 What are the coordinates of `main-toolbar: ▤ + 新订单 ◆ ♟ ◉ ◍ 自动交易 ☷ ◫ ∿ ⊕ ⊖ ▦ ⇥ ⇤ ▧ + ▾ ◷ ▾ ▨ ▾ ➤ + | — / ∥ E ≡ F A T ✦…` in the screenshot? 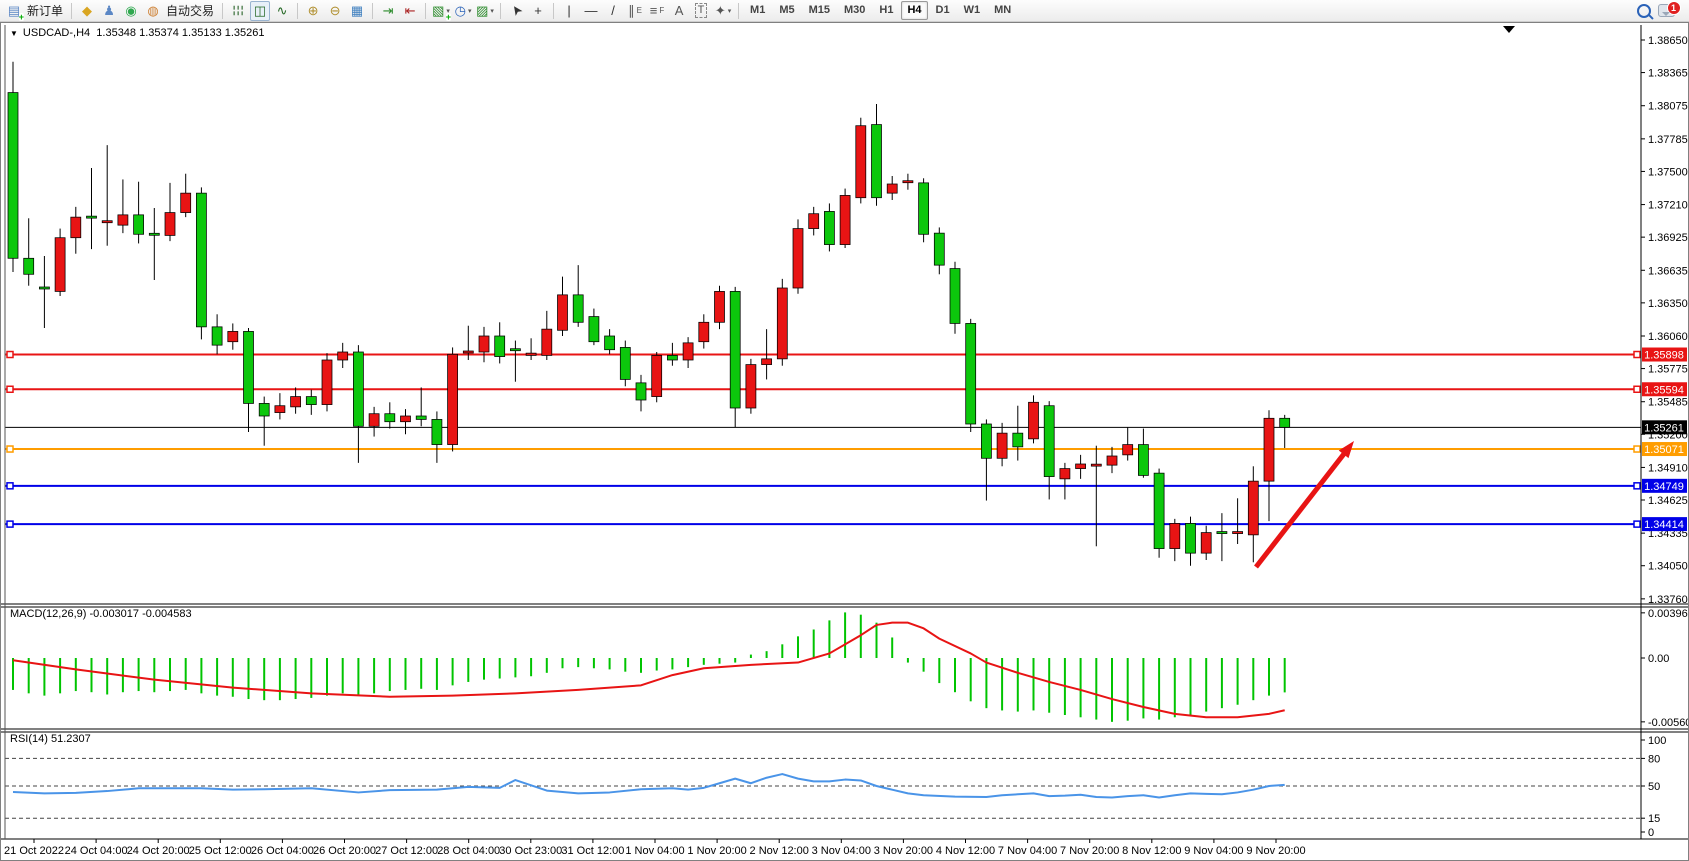 It's located at (844, 11).